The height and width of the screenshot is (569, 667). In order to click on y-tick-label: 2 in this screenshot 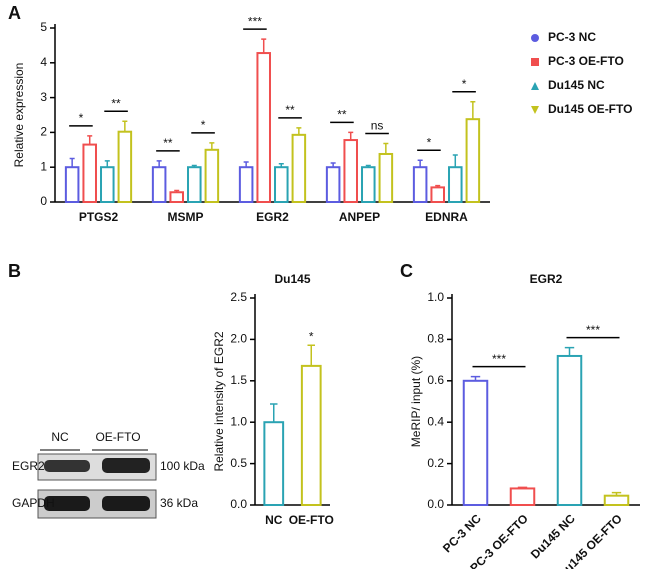, I will do `click(43, 132)`.